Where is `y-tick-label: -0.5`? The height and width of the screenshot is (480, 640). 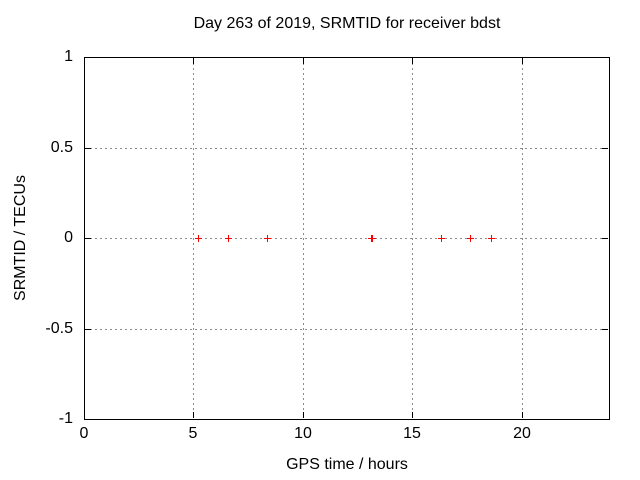
y-tick-label: -0.5 is located at coordinates (59, 328).